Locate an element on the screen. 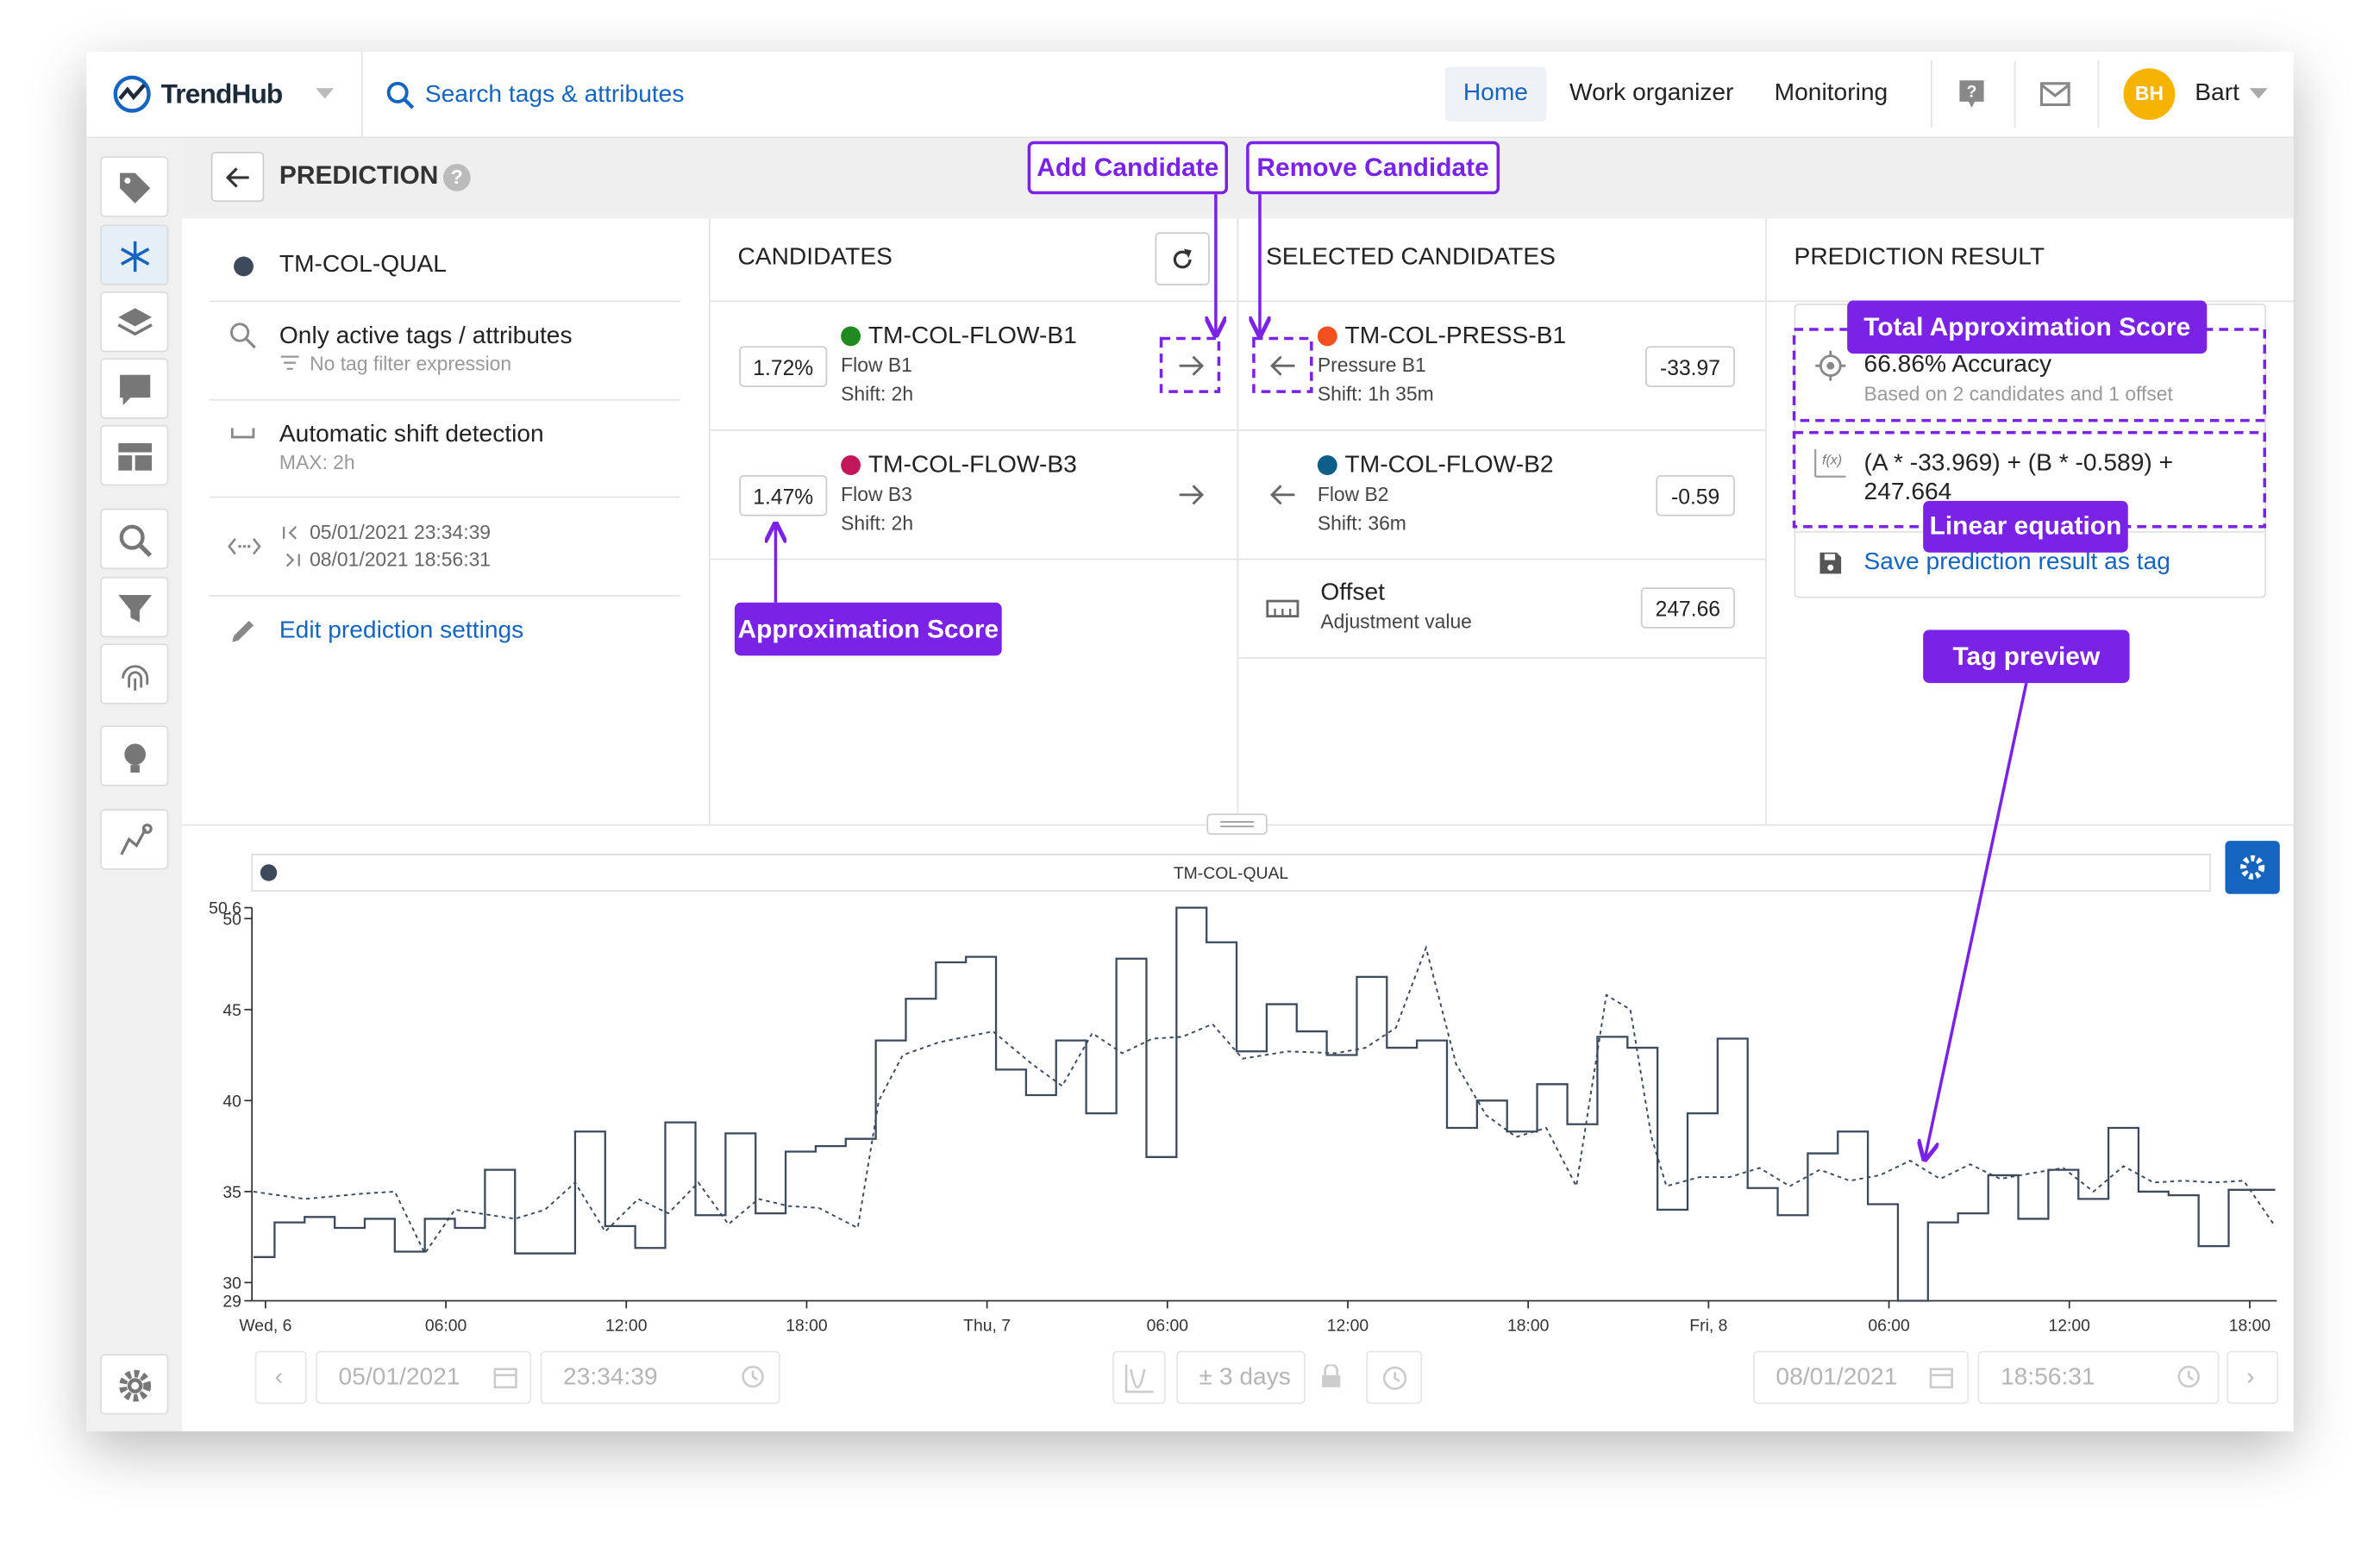  equation-icon-part: f(x) is located at coordinates (1832, 461).